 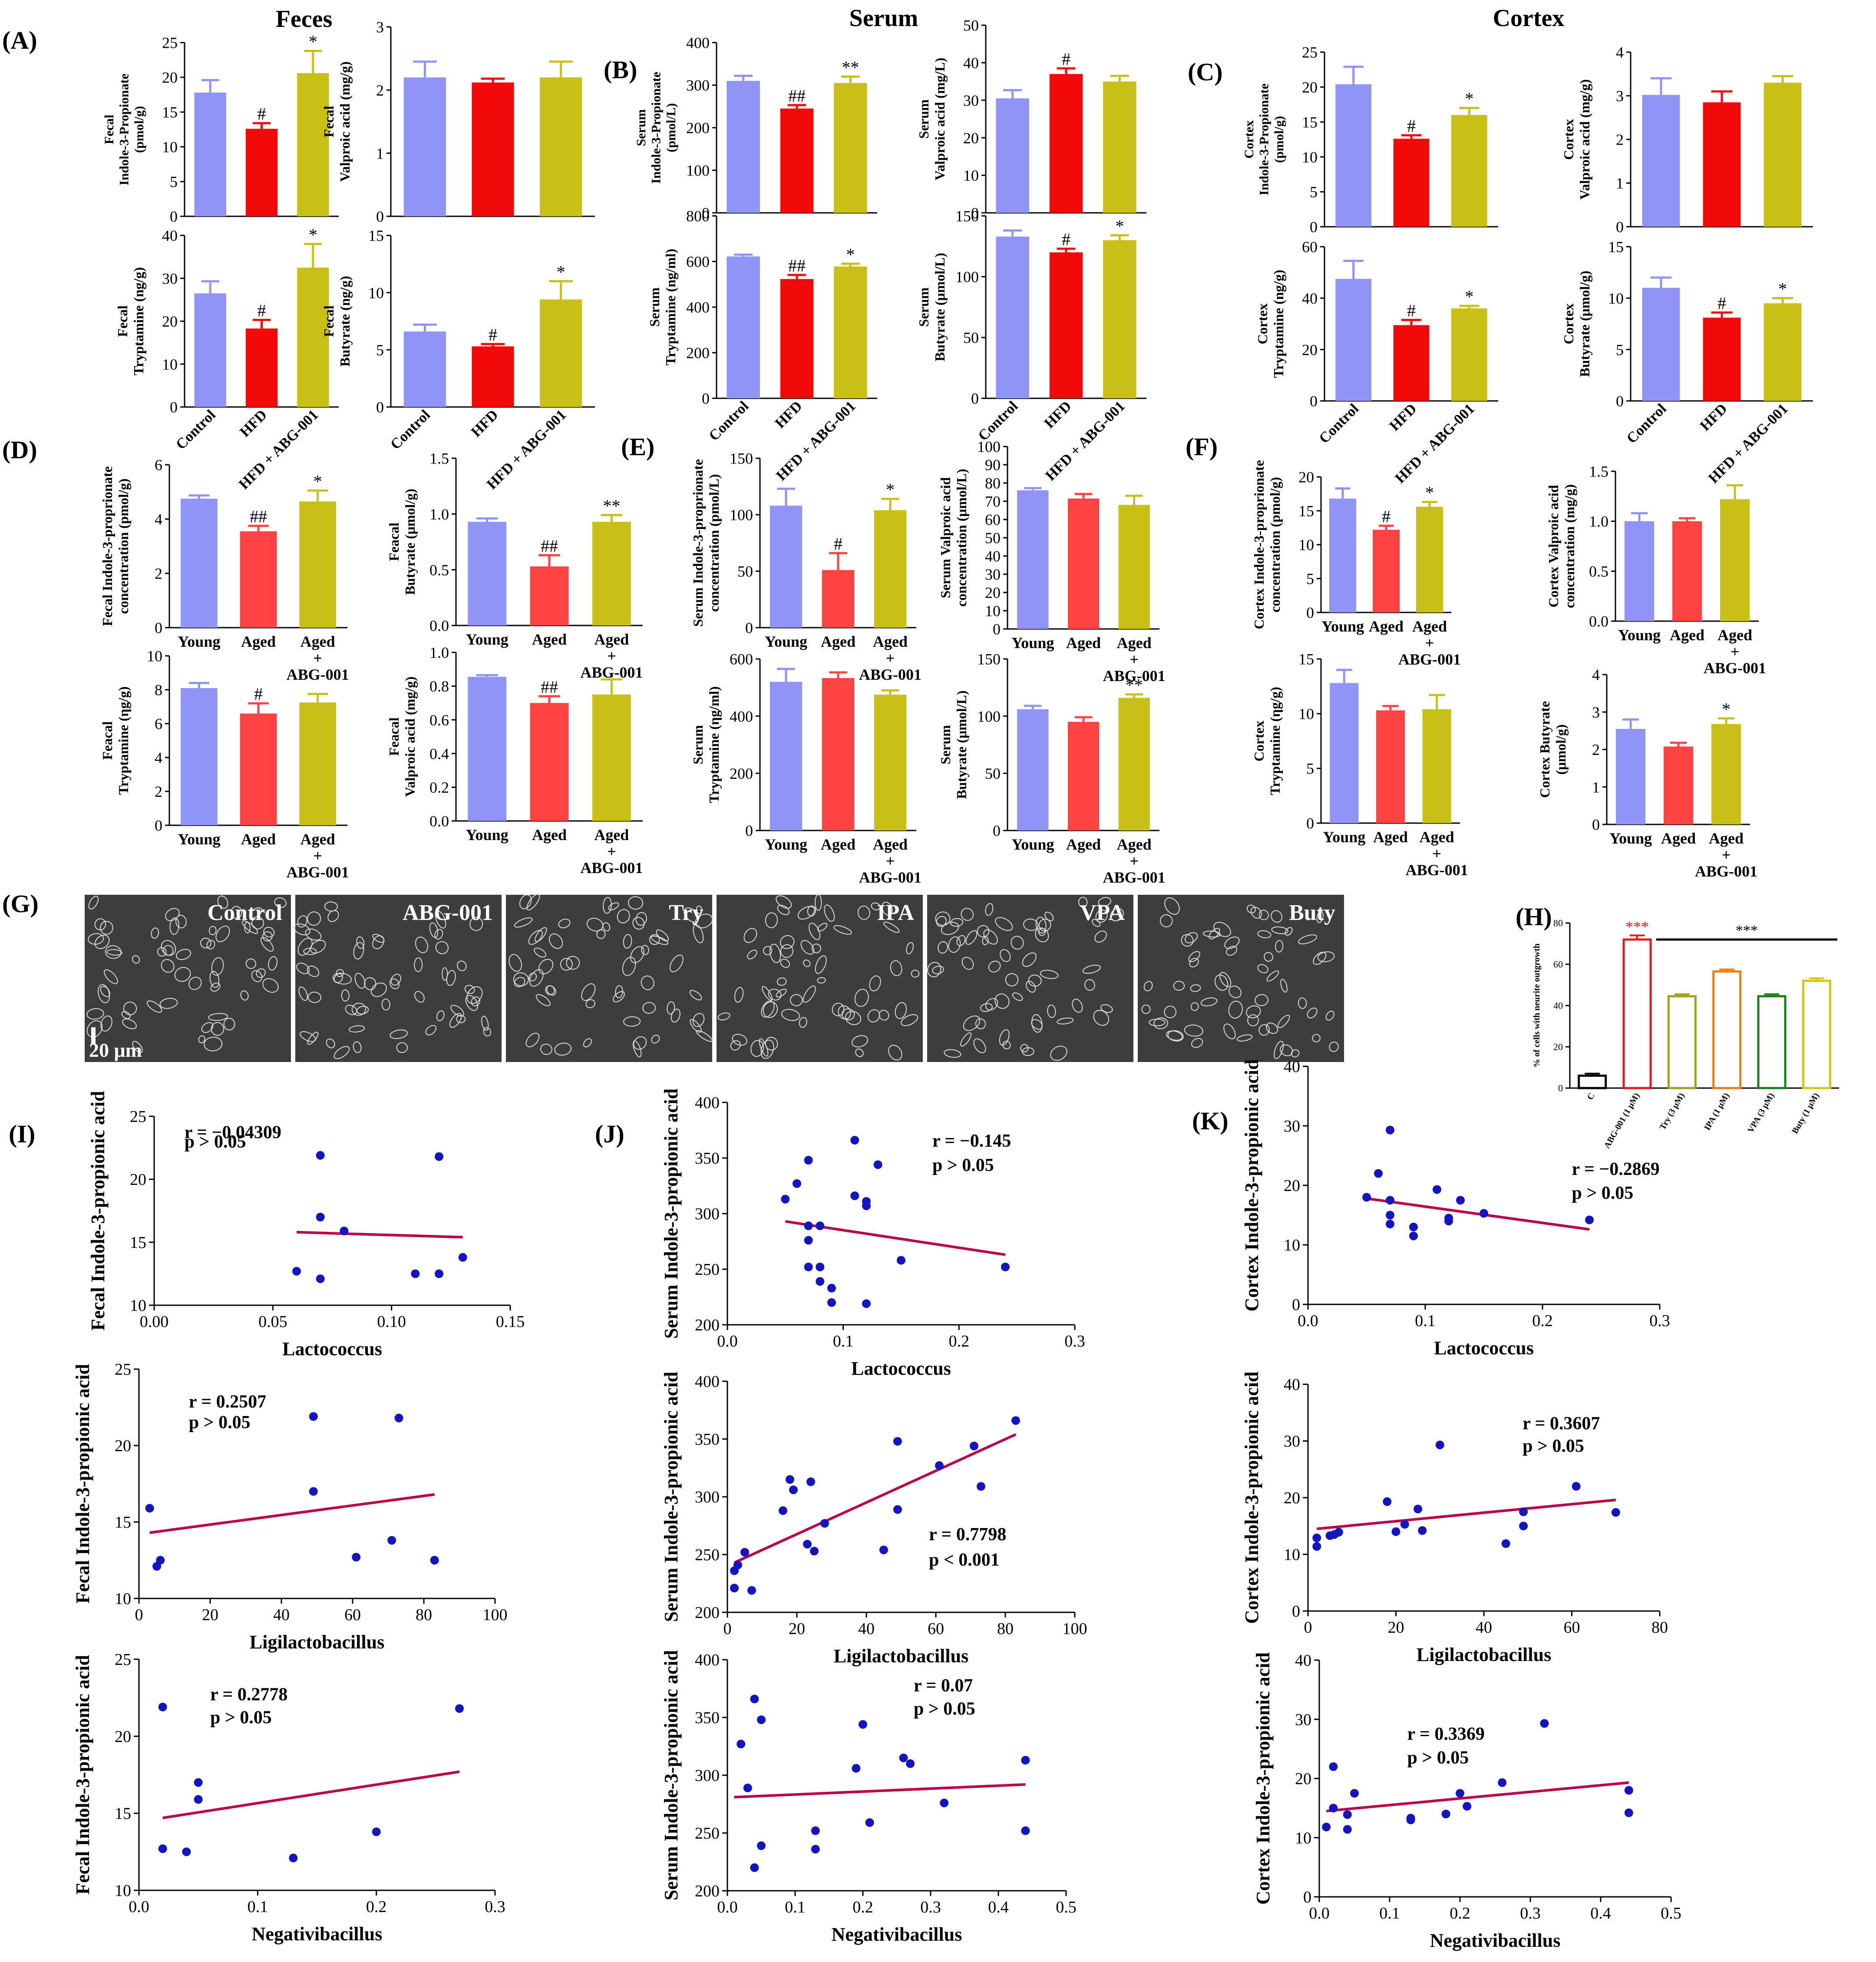 I want to click on x-tick-label: 60, so click(x=936, y=1629).